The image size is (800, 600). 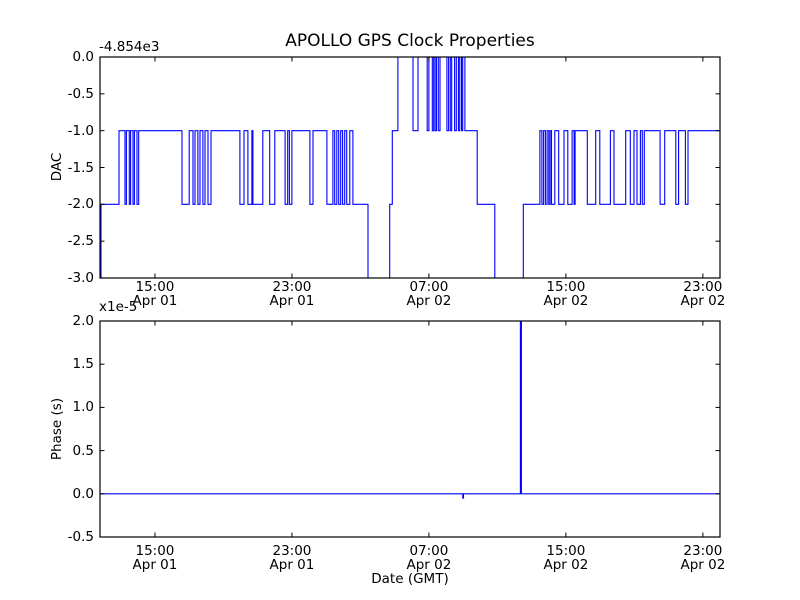 I want to click on phase-y-tick-label: 1.0, so click(x=83, y=407).